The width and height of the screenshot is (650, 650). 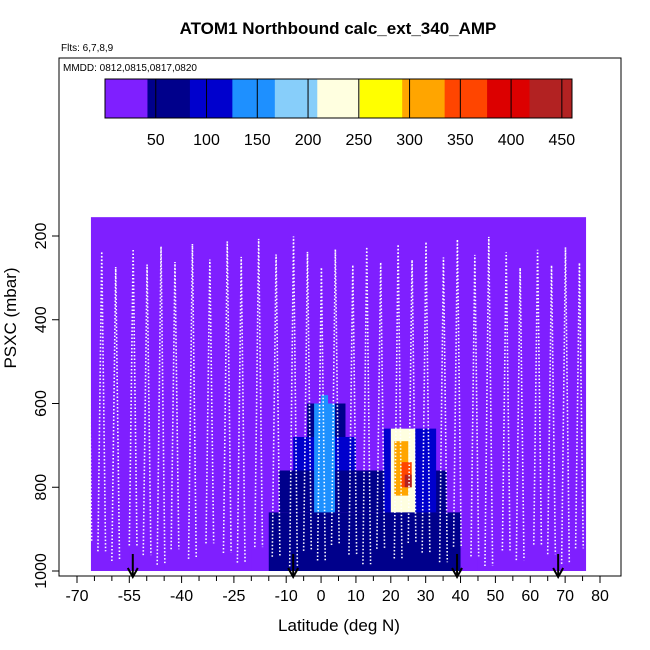 I want to click on x-tick-label: 50, so click(x=496, y=596).